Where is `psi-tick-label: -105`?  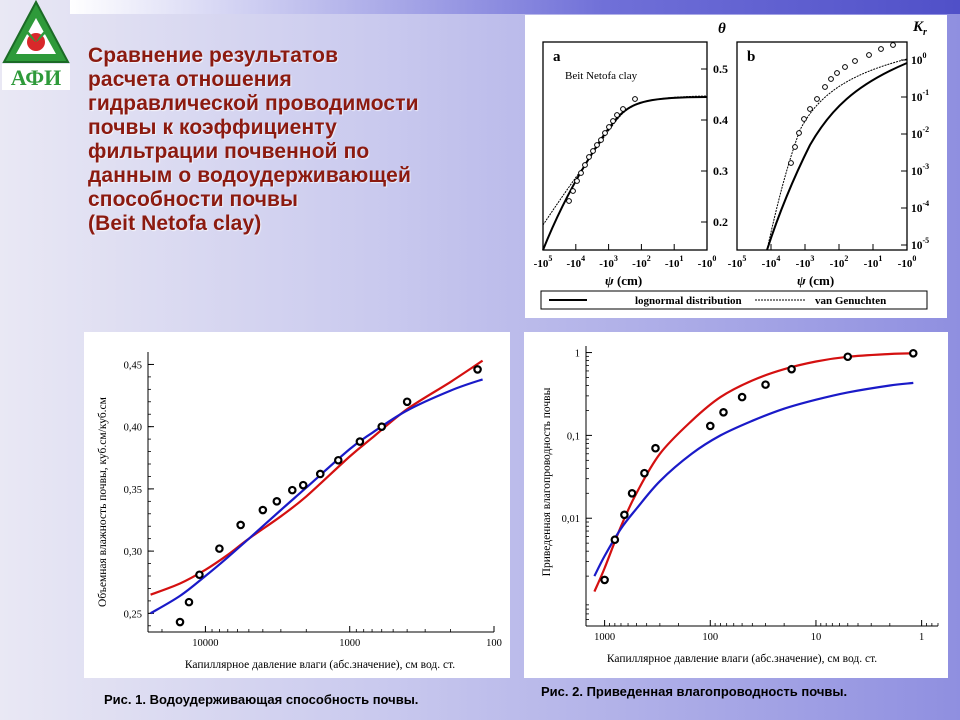 psi-tick-label: -105 is located at coordinates (737, 262).